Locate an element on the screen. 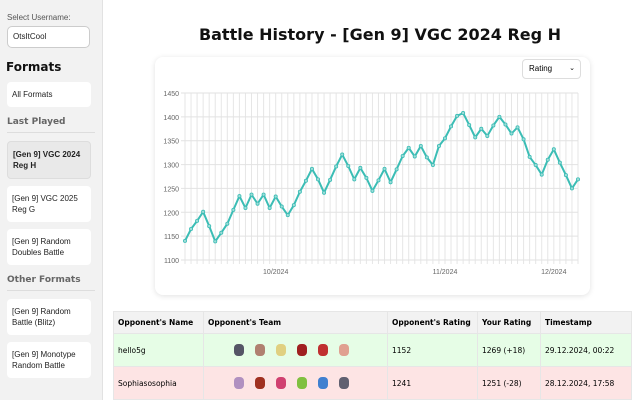  metric-select: Rating ⌄ is located at coordinates (551, 69).